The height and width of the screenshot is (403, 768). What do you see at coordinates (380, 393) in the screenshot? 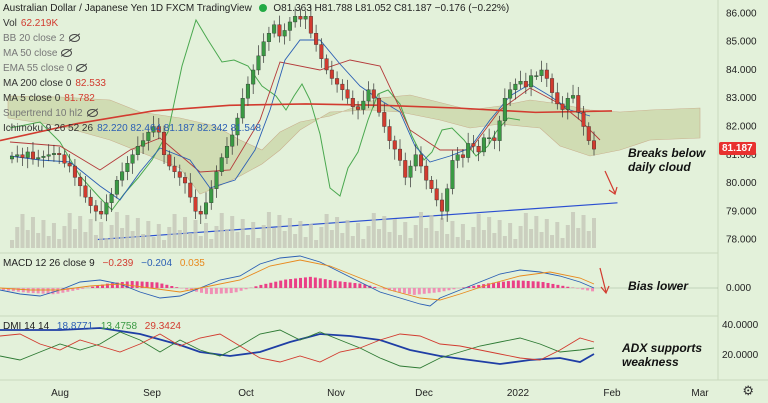
I see `time-axis: Aug Sep Oct Nov Dec 2022 Feb Mar` at bounding box center [380, 393].